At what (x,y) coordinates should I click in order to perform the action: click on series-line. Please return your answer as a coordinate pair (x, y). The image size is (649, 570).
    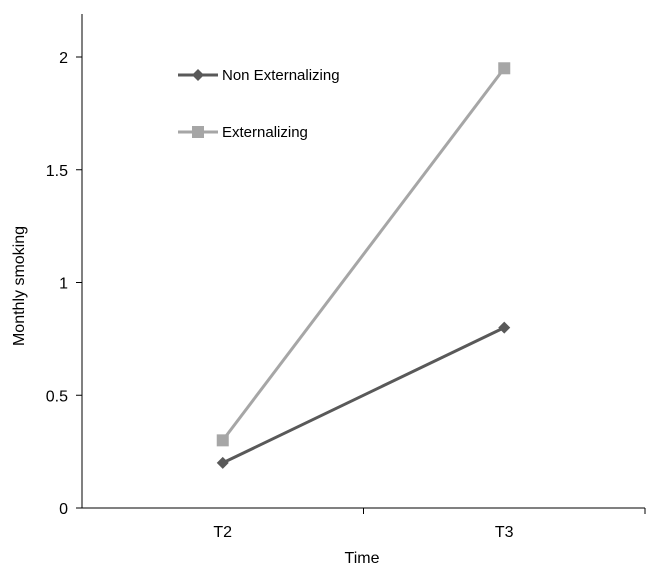
    Looking at the image, I should click on (363, 395).